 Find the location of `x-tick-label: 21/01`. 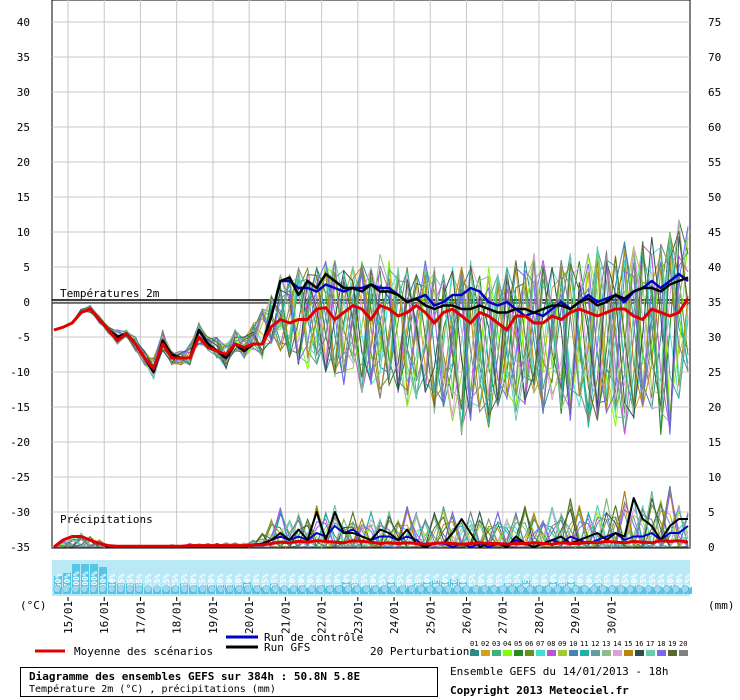

x-tick-label: 21/01 is located at coordinates (285, 617).